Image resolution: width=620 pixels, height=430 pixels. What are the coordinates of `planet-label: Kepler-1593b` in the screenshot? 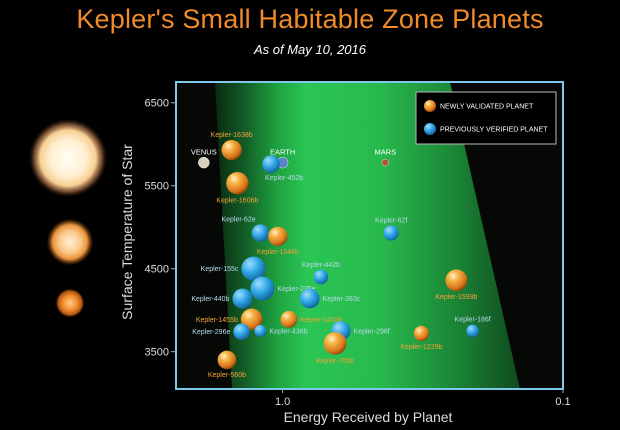 It's located at (456, 297).